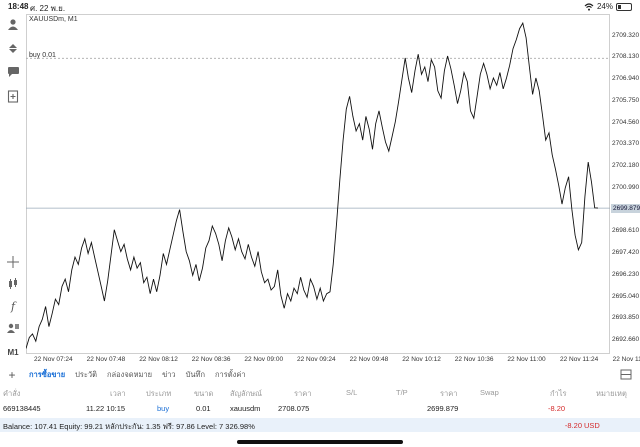 This screenshot has width=640, height=447. I want to click on col-symbol: สัญลักษณ์, so click(246, 393).